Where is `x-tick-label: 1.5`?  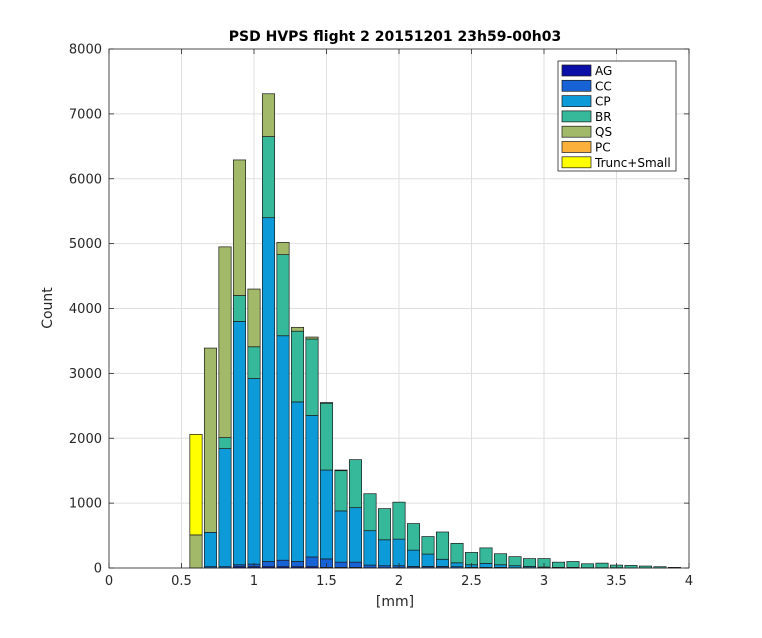
x-tick-label: 1.5 is located at coordinates (326, 581).